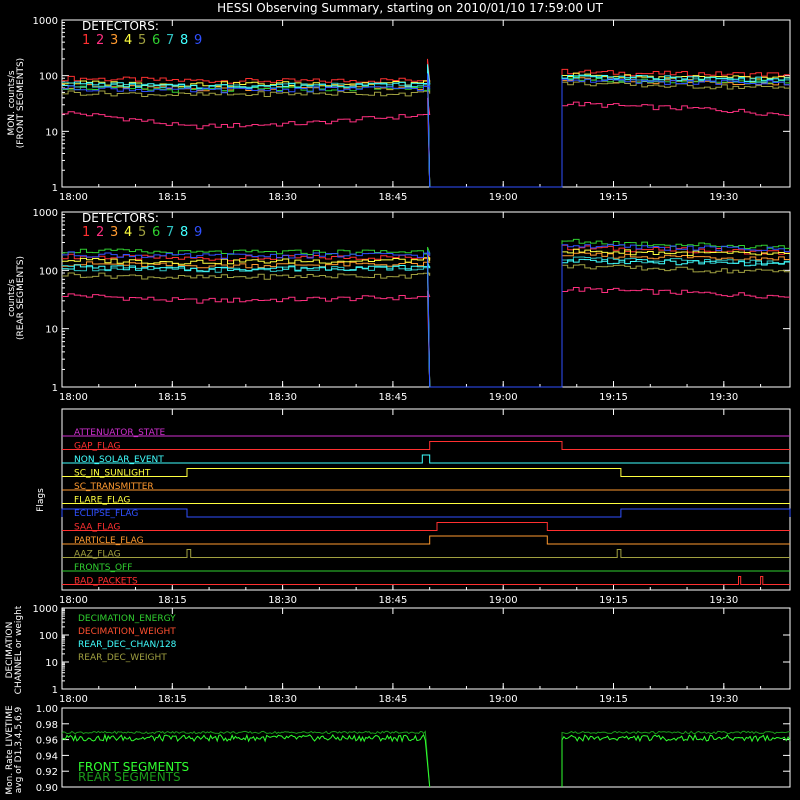  Describe the element at coordinates (127, 645) in the screenshot. I see `decimation-legend-entry: REAR_DEC_CHAN/128` at that location.